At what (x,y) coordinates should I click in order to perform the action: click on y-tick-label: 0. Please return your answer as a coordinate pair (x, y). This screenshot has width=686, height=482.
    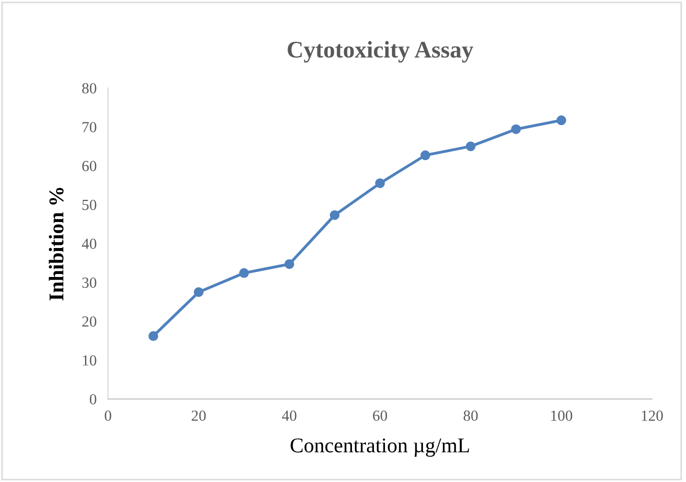
    Looking at the image, I should click on (93, 399).